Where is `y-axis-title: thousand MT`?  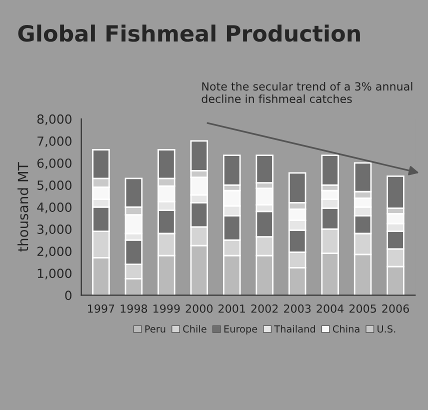
y-axis-title: thousand MT is located at coordinates (23, 207).